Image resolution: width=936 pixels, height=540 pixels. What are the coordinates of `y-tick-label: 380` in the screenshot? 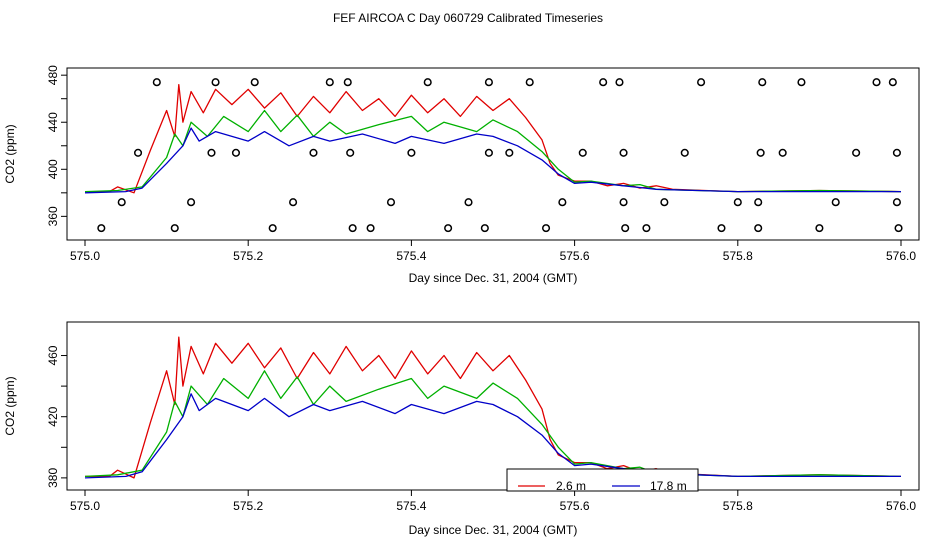 It's located at (53, 478).